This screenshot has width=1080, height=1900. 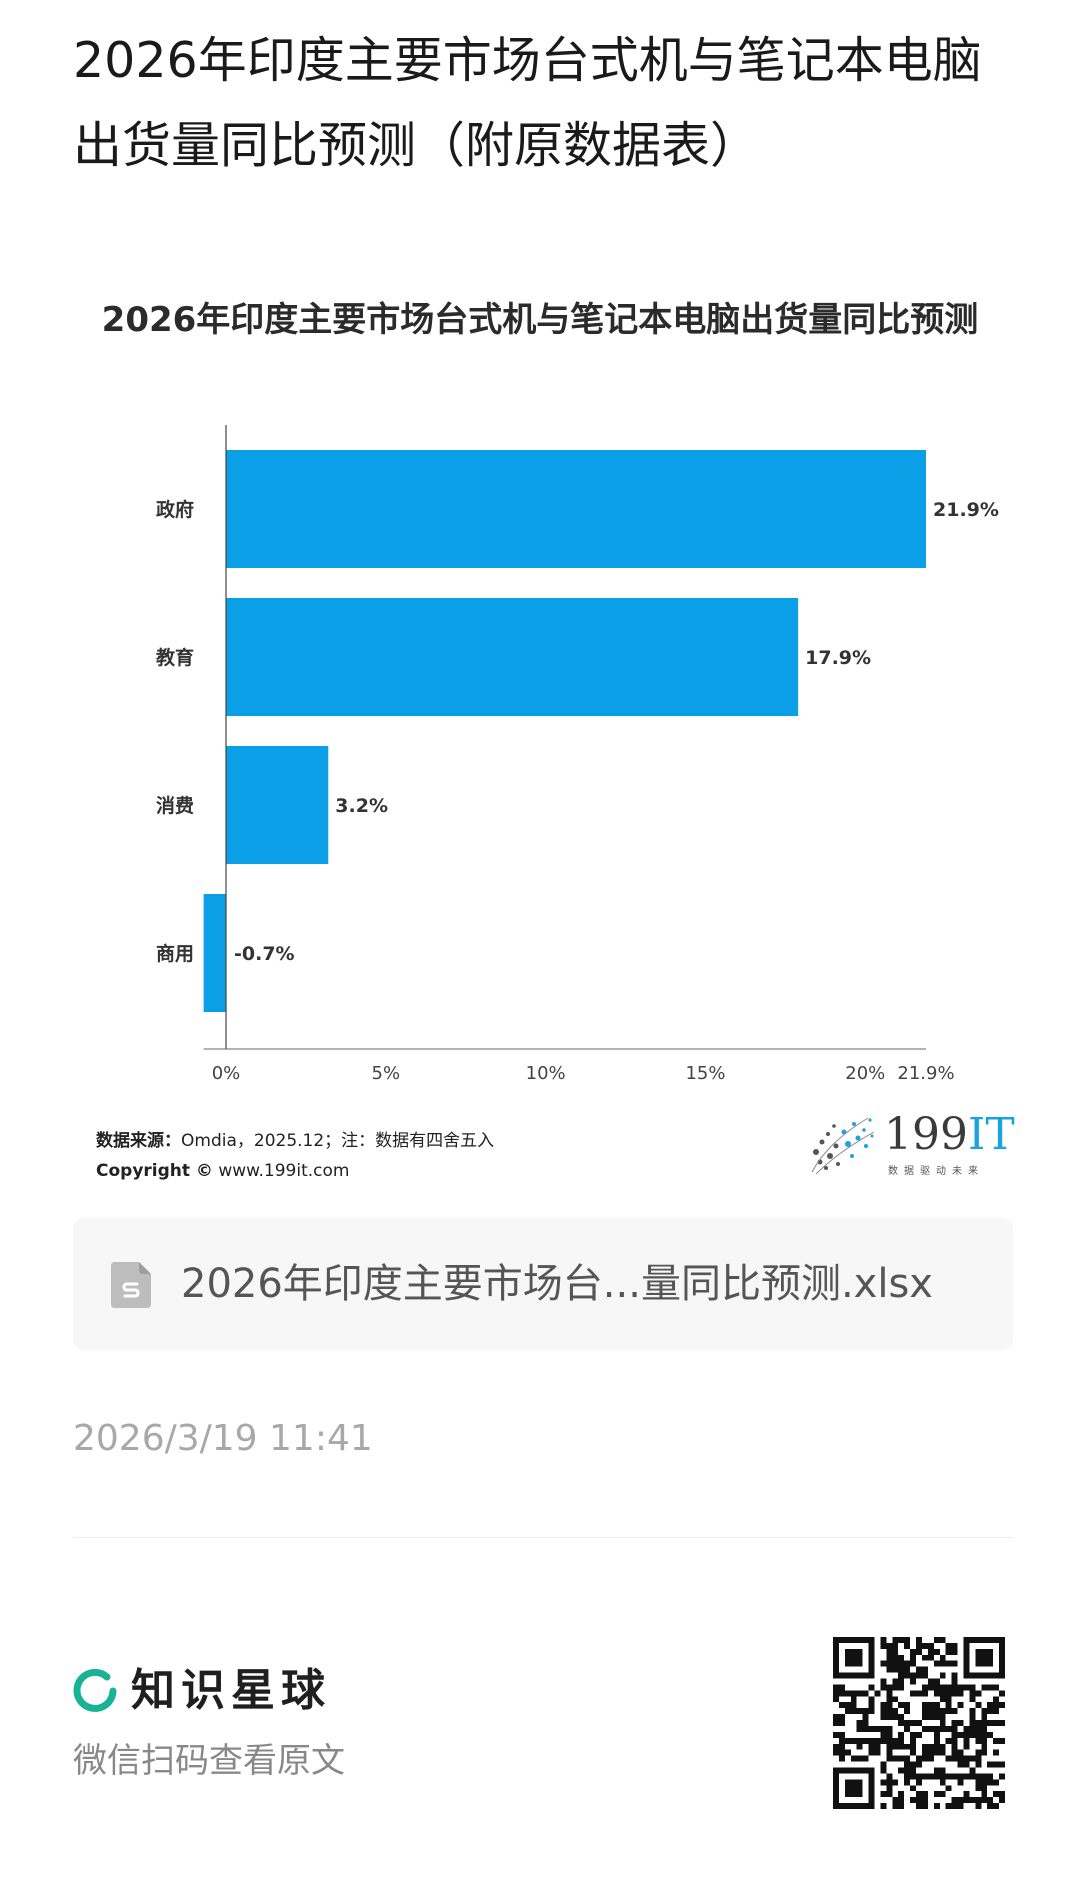 I want to click on divider, so click(x=543, y=1537).